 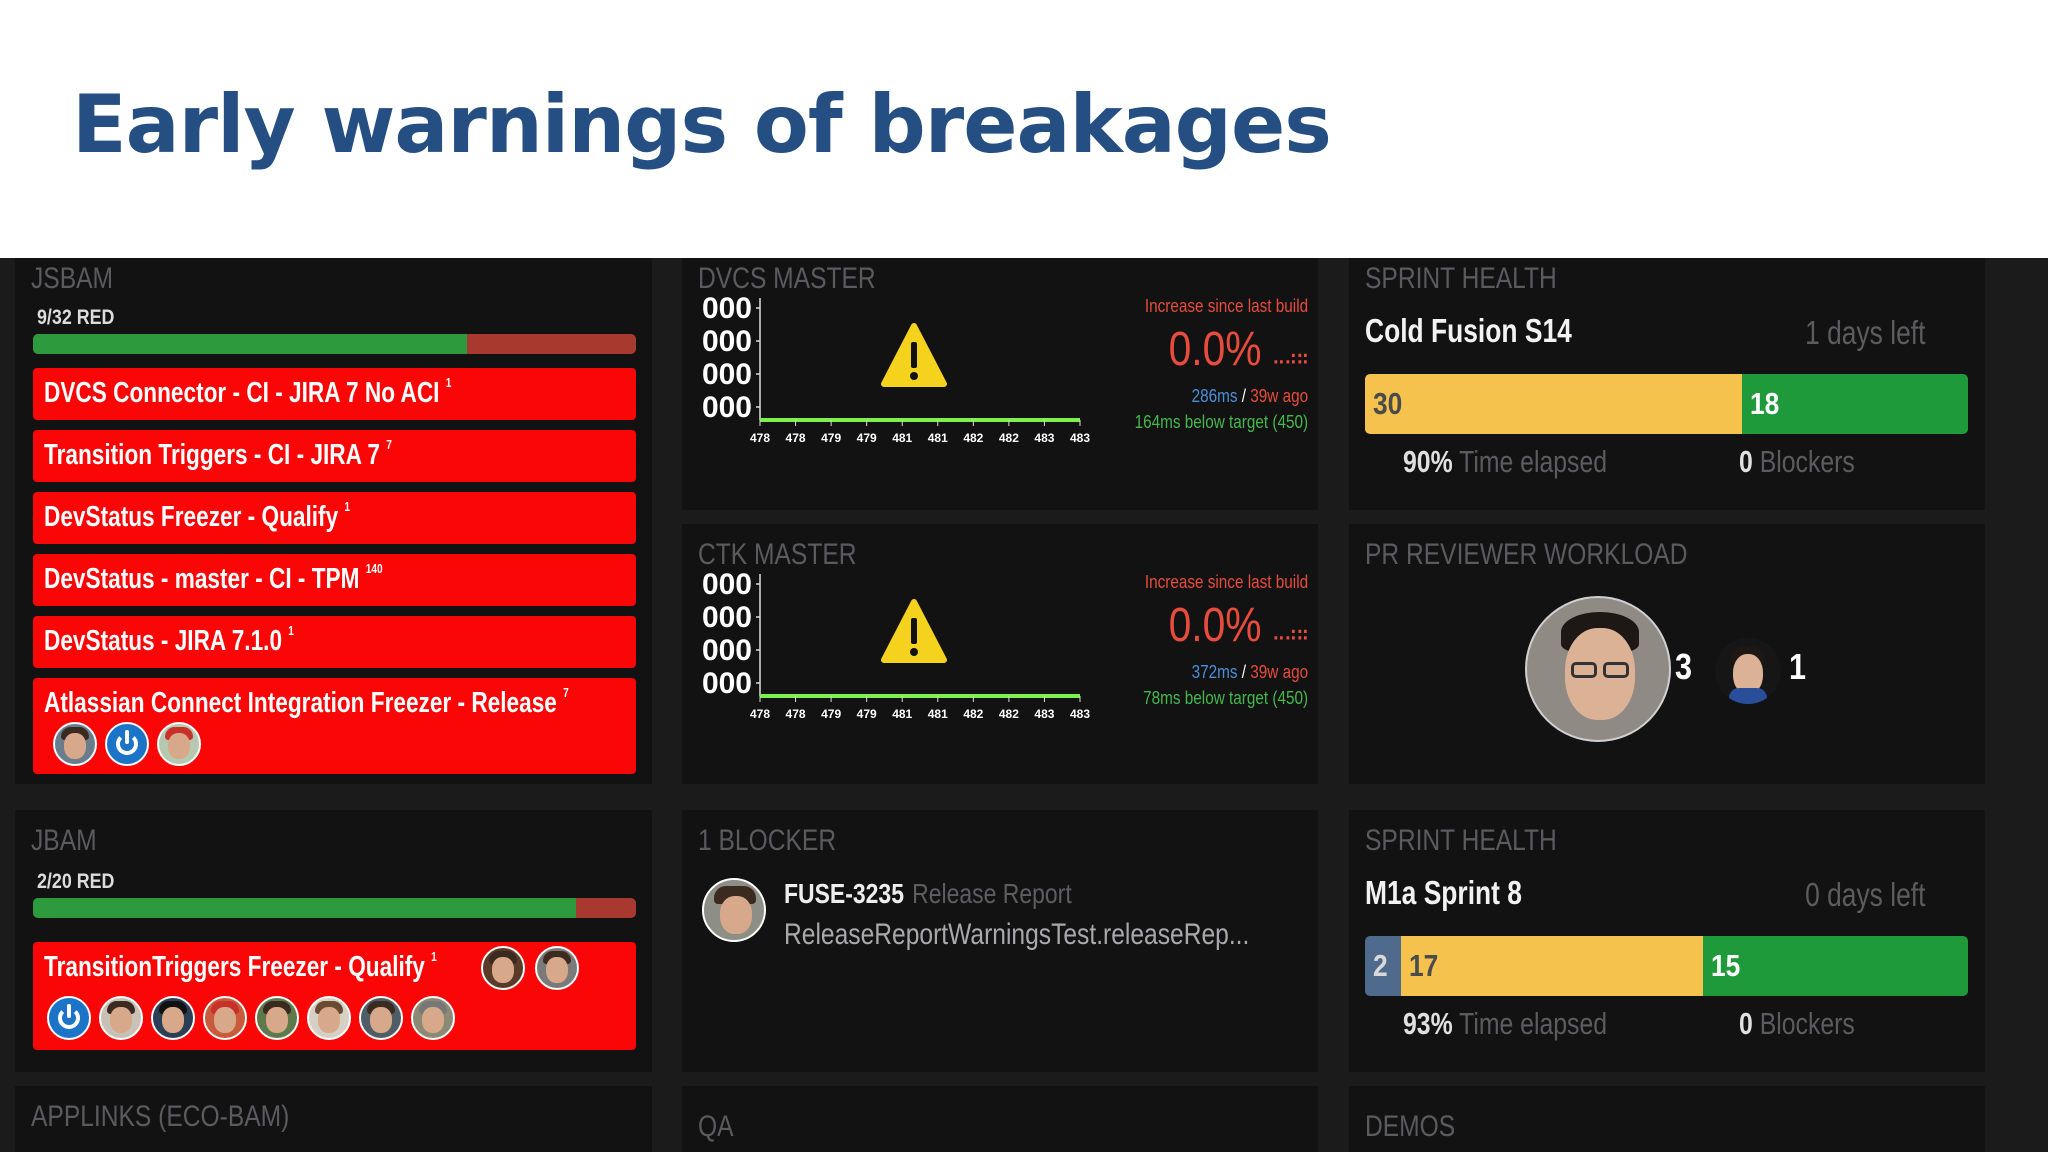 I want to click on issue-component: Release Report, so click(x=992, y=893).